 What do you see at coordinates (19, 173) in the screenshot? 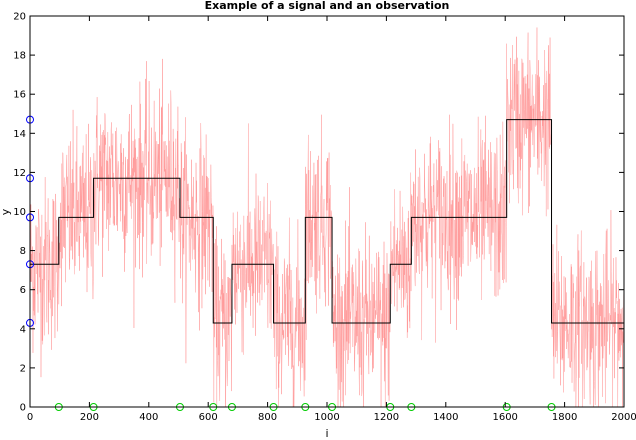
I see `y-tick-label: 12` at bounding box center [19, 173].